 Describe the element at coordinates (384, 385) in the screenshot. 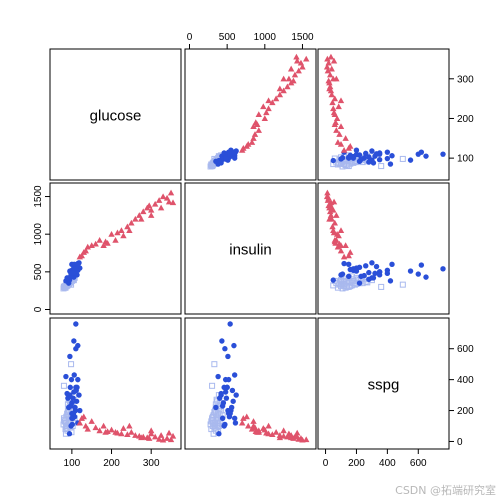

I see `diagonal-label-sspg: sspg` at that location.